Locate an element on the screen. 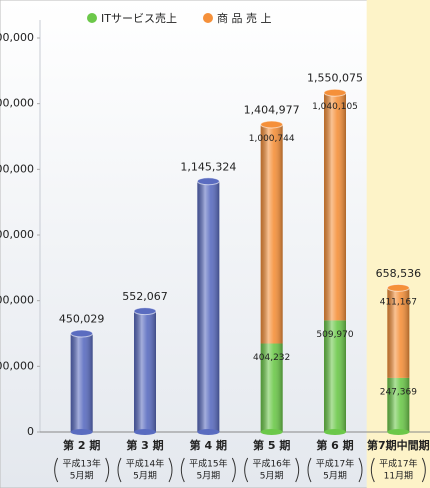  value-label: 450,029 is located at coordinates (82, 318).